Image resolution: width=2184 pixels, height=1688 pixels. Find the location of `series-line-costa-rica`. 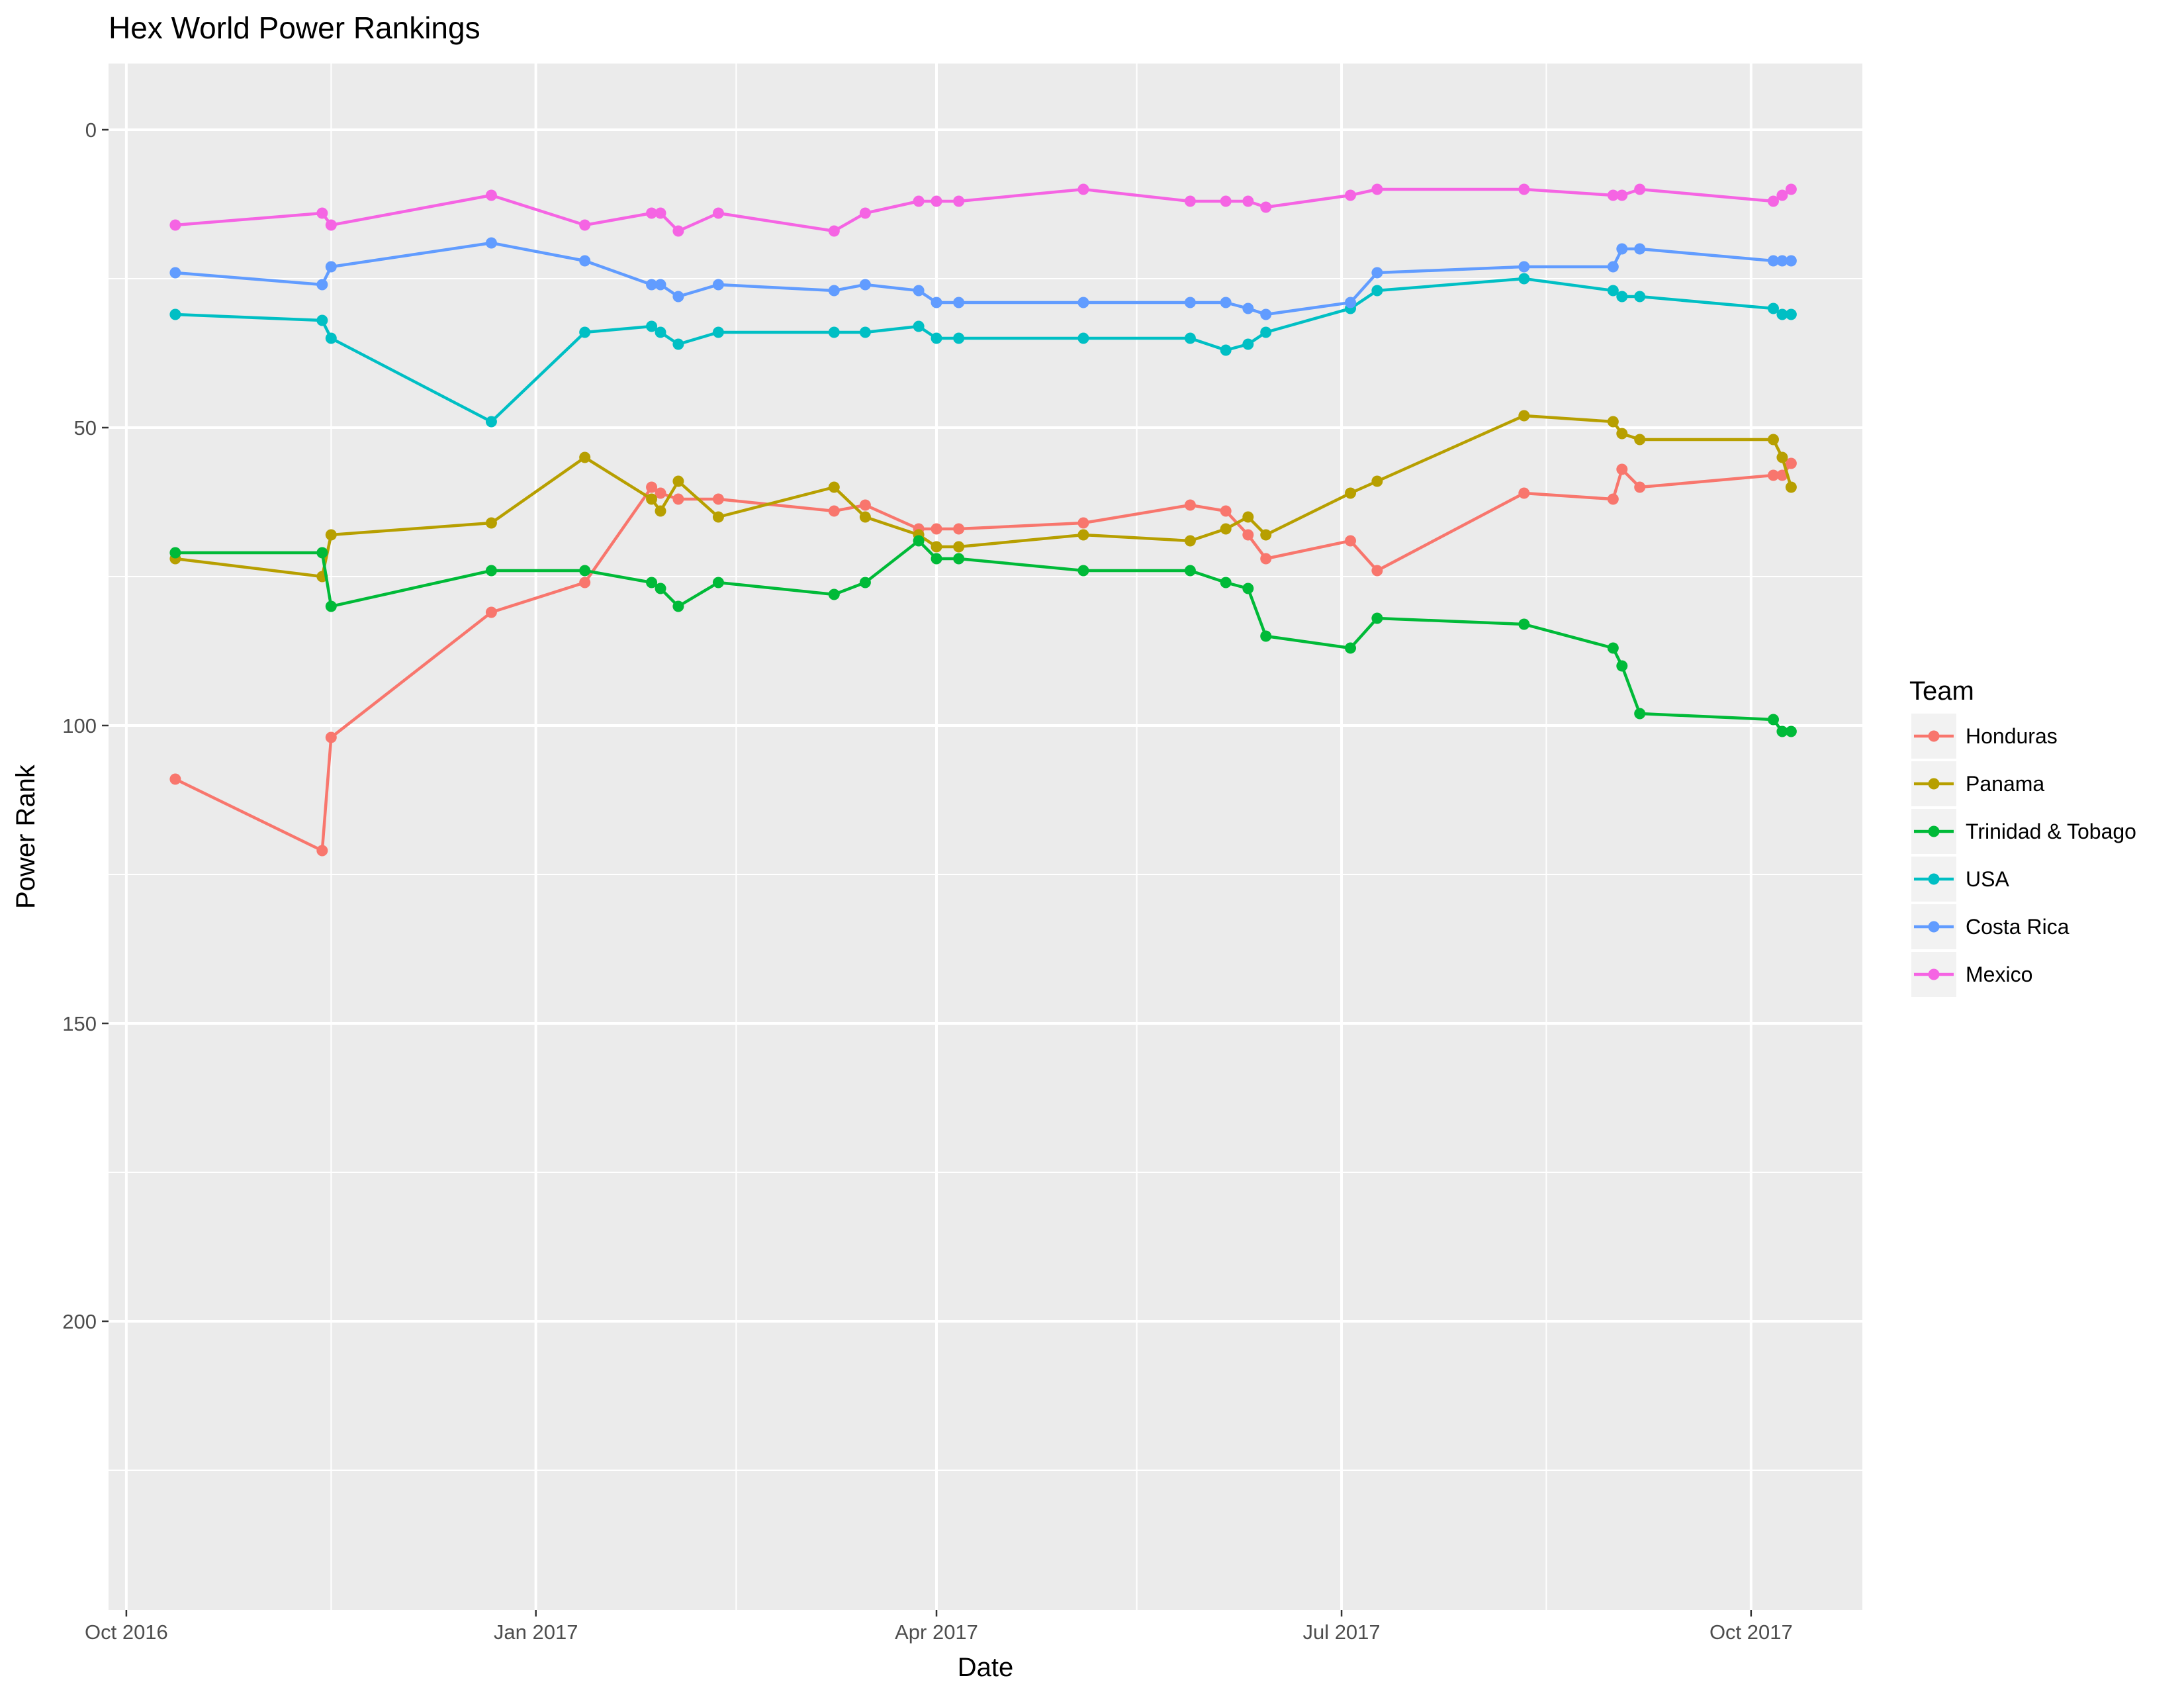

series-line-costa-rica is located at coordinates (984, 278).